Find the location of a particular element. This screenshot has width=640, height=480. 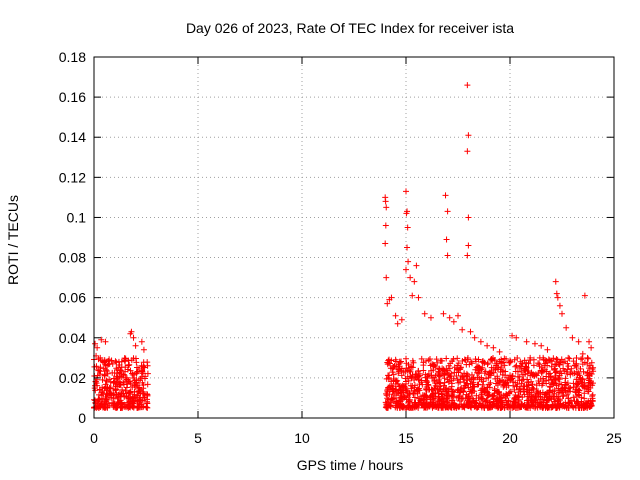

x-axis-label: GPS time / hours is located at coordinates (350, 465).